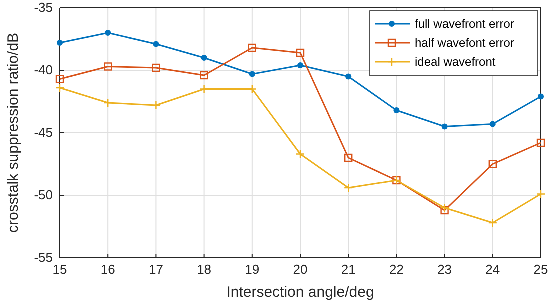 This screenshot has height=305, width=550. Describe the element at coordinates (464, 24) in the screenshot. I see `legend-label: full wavefront error` at that location.